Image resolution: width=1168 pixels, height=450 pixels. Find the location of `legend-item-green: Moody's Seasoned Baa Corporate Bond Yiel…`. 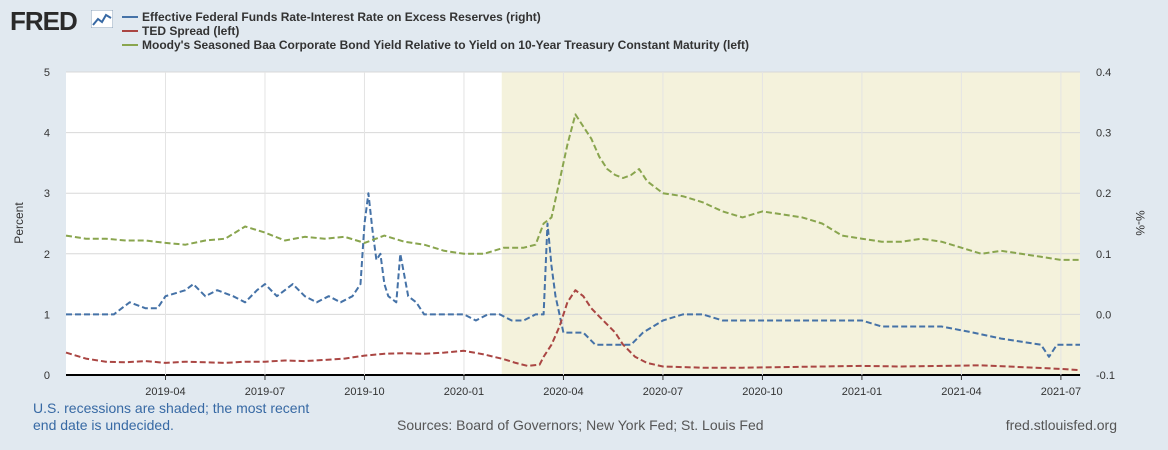

legend-item-green: Moody's Seasoned Baa Corporate Bond Yiel… is located at coordinates (435, 45).